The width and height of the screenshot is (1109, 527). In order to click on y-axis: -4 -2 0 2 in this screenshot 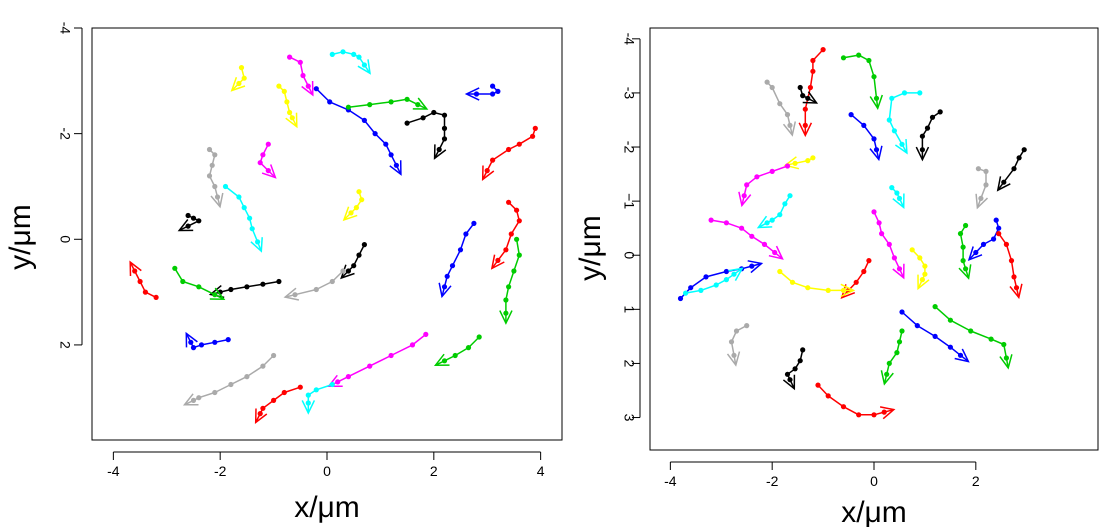, I will do `click(70, 185)`.